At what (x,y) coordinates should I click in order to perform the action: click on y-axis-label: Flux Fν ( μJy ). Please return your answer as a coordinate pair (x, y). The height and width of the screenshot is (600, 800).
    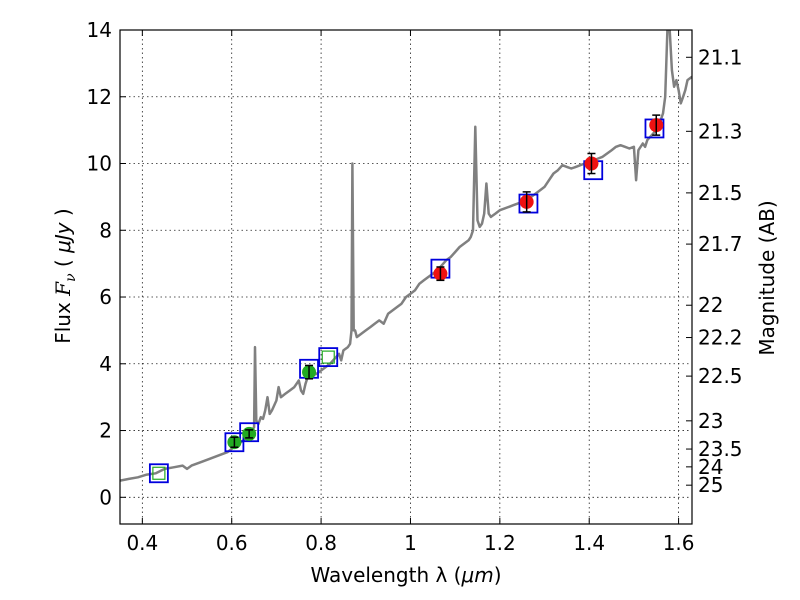
    Looking at the image, I should click on (65, 276).